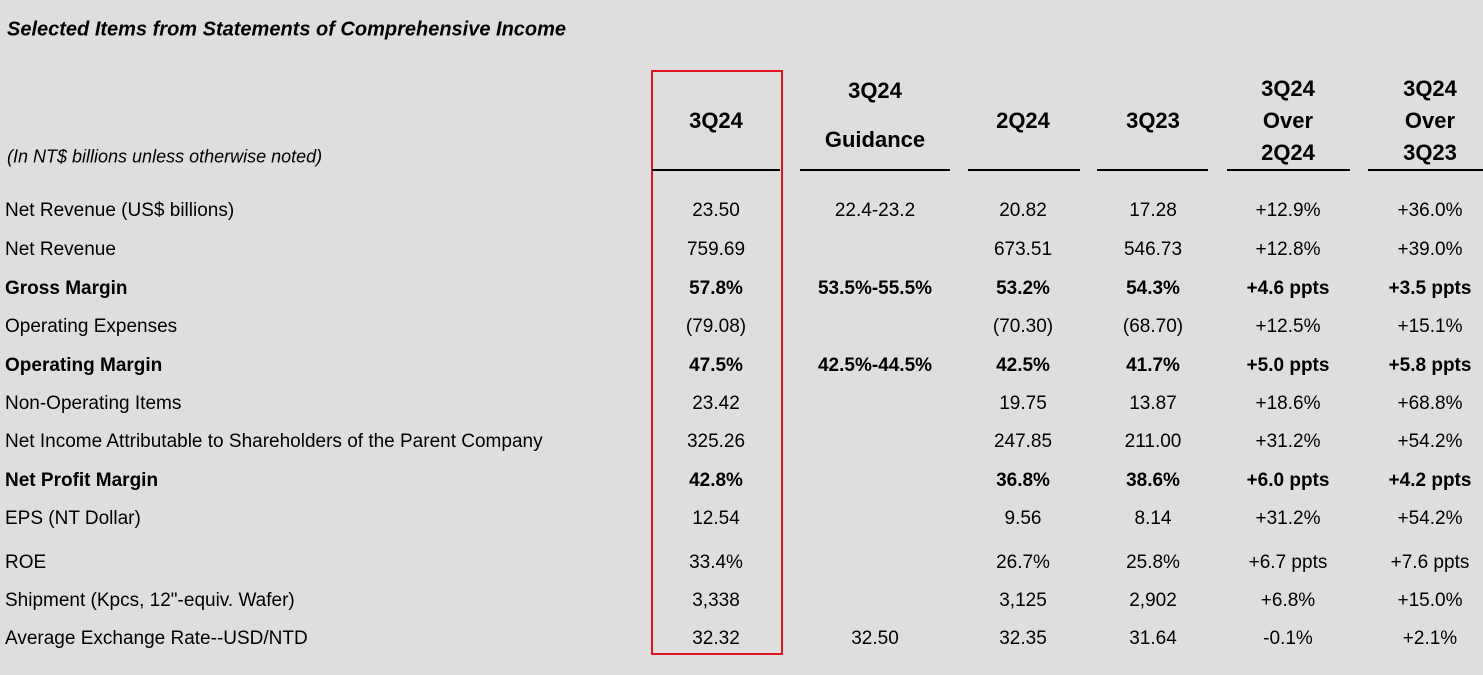 The width and height of the screenshot is (1483, 675). What do you see at coordinates (1430, 326) in the screenshot?
I see `cell: +15.1%` at bounding box center [1430, 326].